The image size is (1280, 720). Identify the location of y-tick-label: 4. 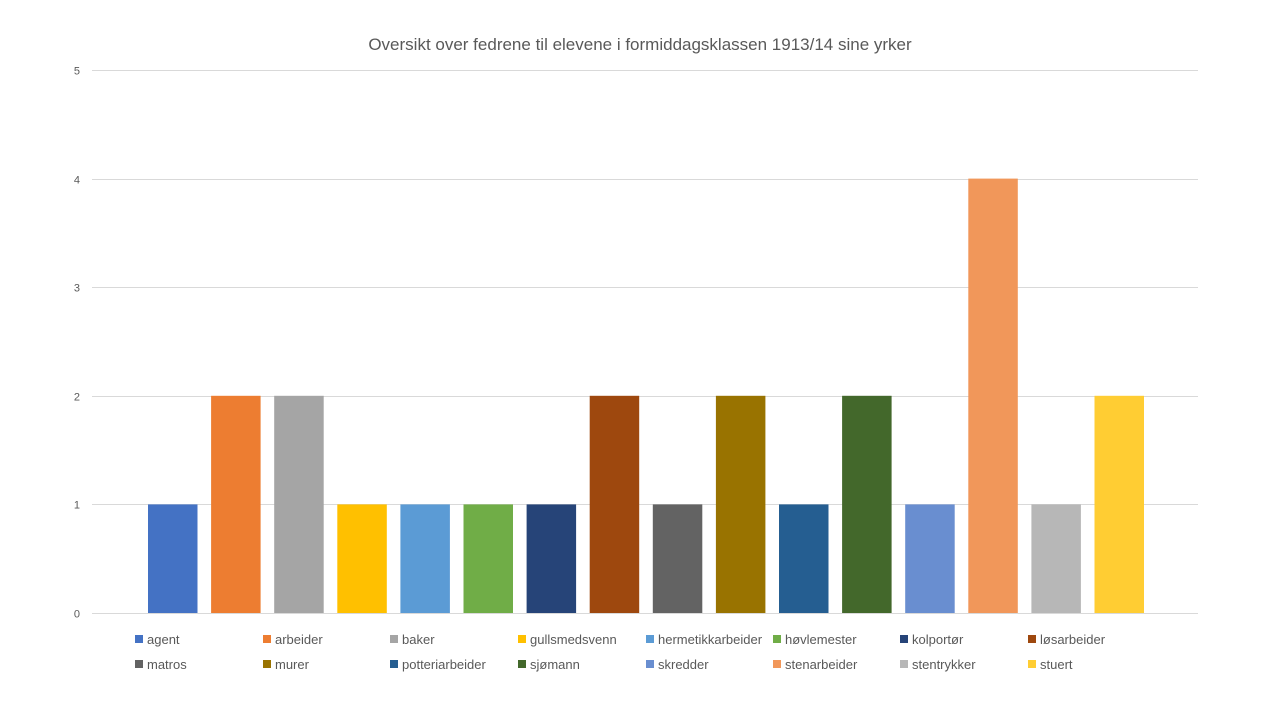
(77, 181).